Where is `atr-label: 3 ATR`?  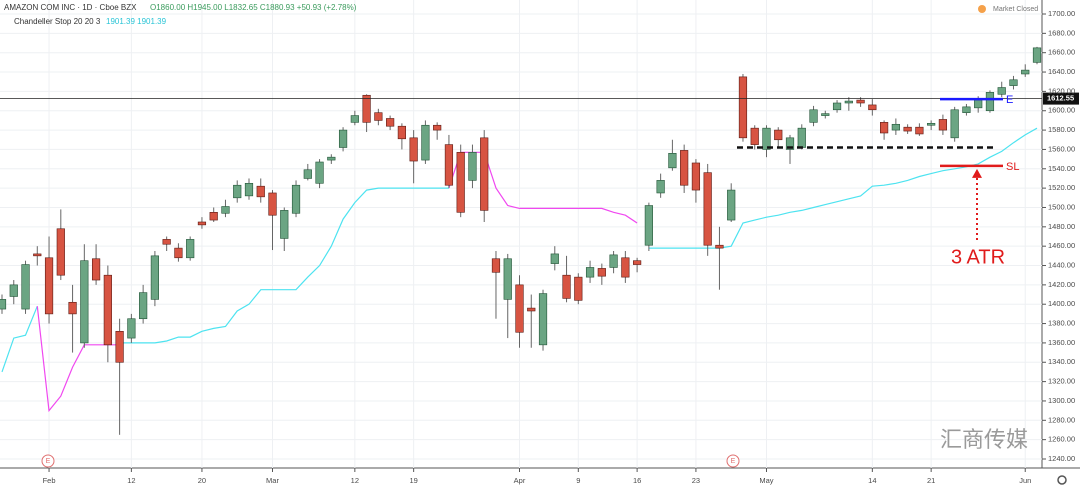
atr-label: 3 ATR is located at coordinates (978, 257).